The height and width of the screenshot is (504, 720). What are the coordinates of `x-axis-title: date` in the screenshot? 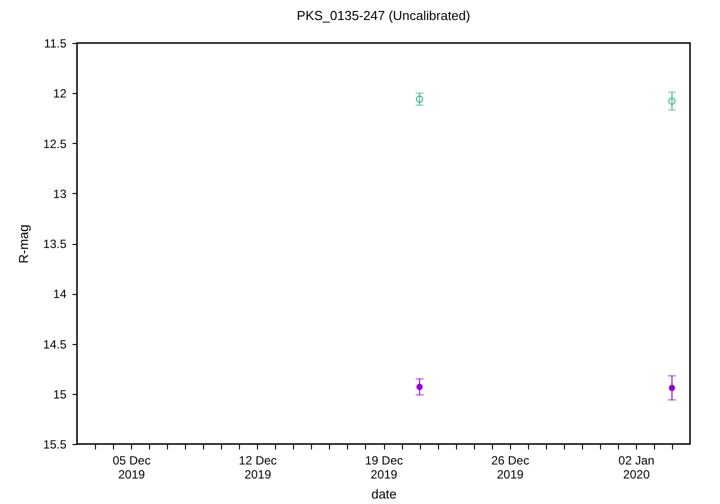 It's located at (384, 494).